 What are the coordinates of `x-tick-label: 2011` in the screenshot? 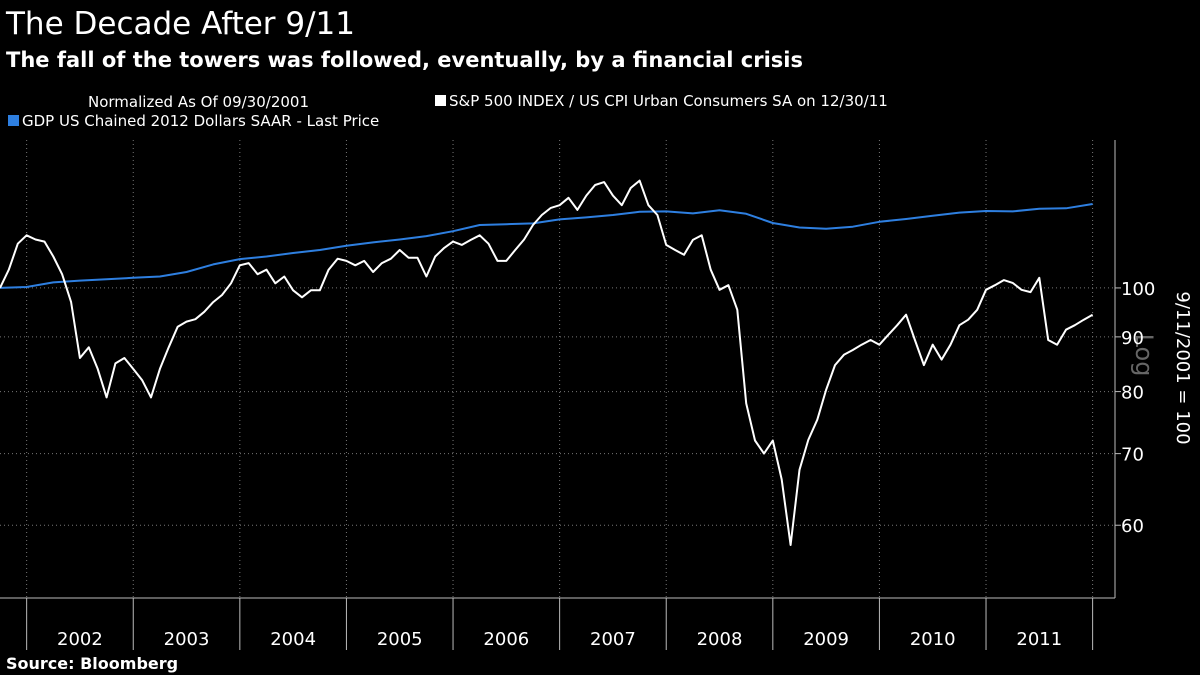 It's located at (1039, 639).